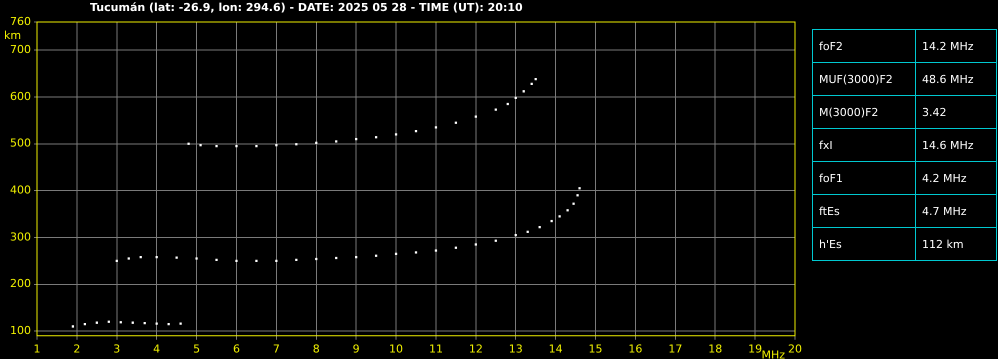  Describe the element at coordinates (795, 349) in the screenshot. I see `x-tick-label: 20` at that location.